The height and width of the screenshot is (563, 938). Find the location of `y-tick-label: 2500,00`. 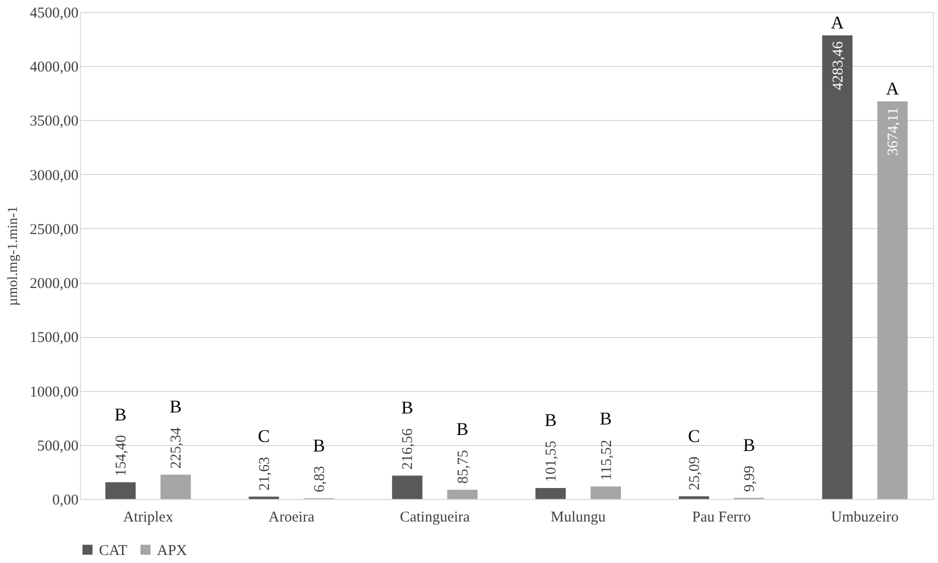

y-tick-label: 2500,00 is located at coordinates (54, 230).